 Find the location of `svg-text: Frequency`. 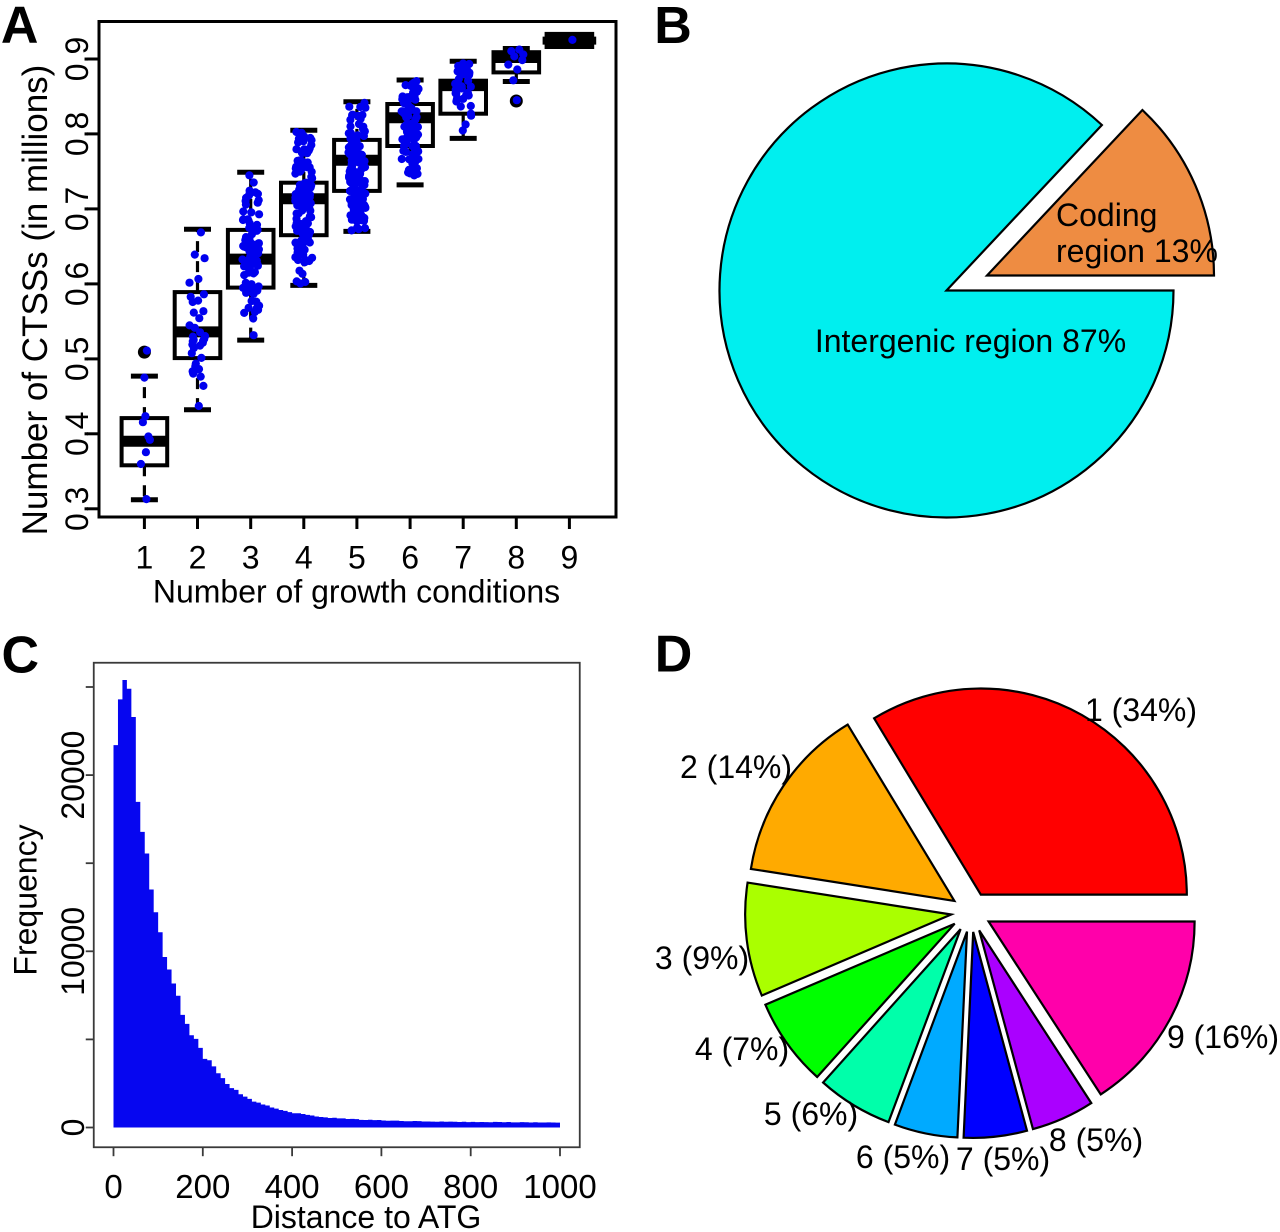

svg-text: Frequency is located at coordinates (26, 899).